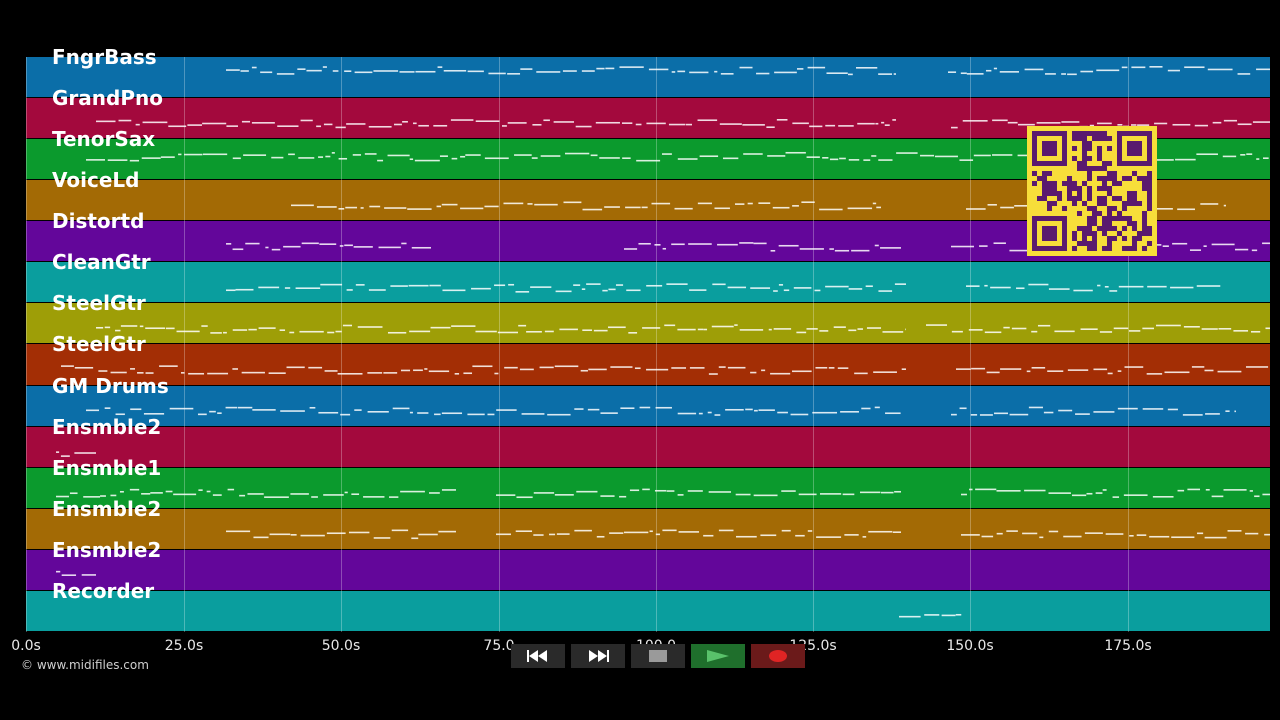 The image size is (1280, 720). Describe the element at coordinates (598, 656) in the screenshot. I see `fast-forward-button` at that location.